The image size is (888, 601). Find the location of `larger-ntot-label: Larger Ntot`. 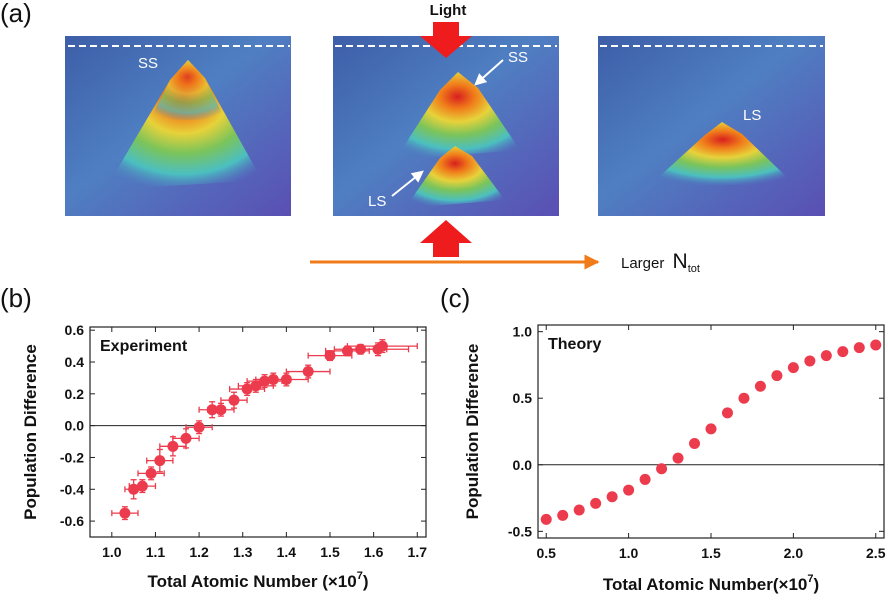

larger-ntot-label: Larger Ntot is located at coordinates (660, 262).